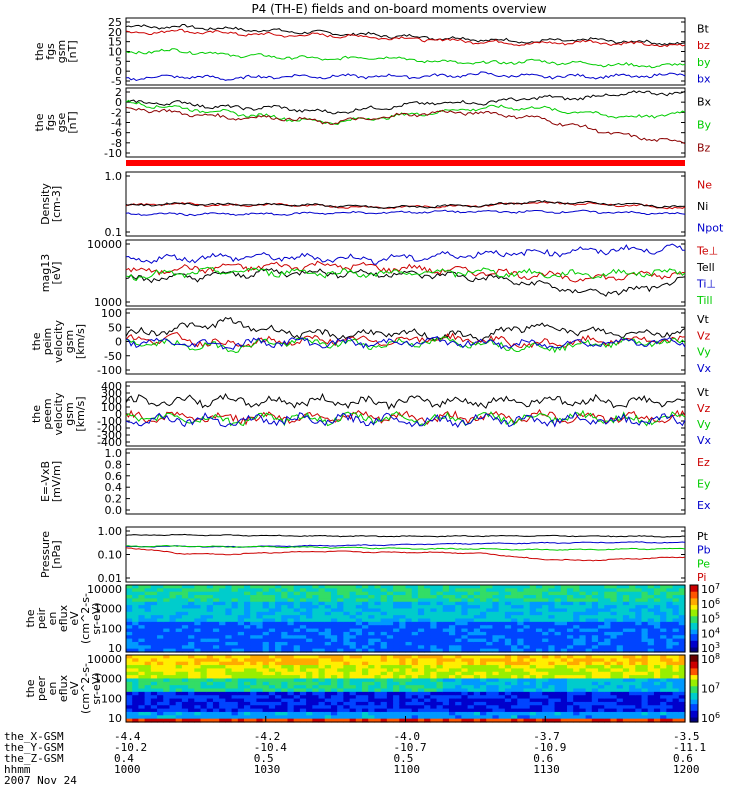 This screenshot has width=750, height=800. I want to click on y-tick-label: -6, so click(116, 133).